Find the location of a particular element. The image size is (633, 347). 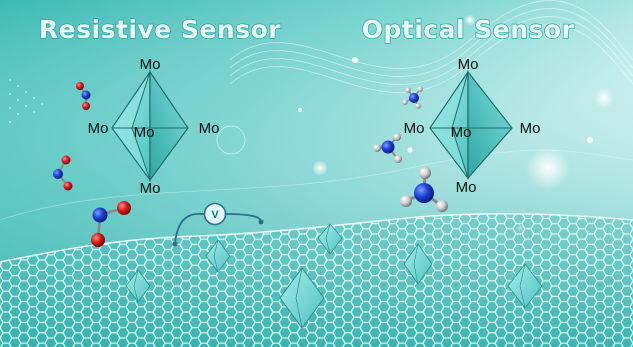

crystal-large is located at coordinates (302, 298).